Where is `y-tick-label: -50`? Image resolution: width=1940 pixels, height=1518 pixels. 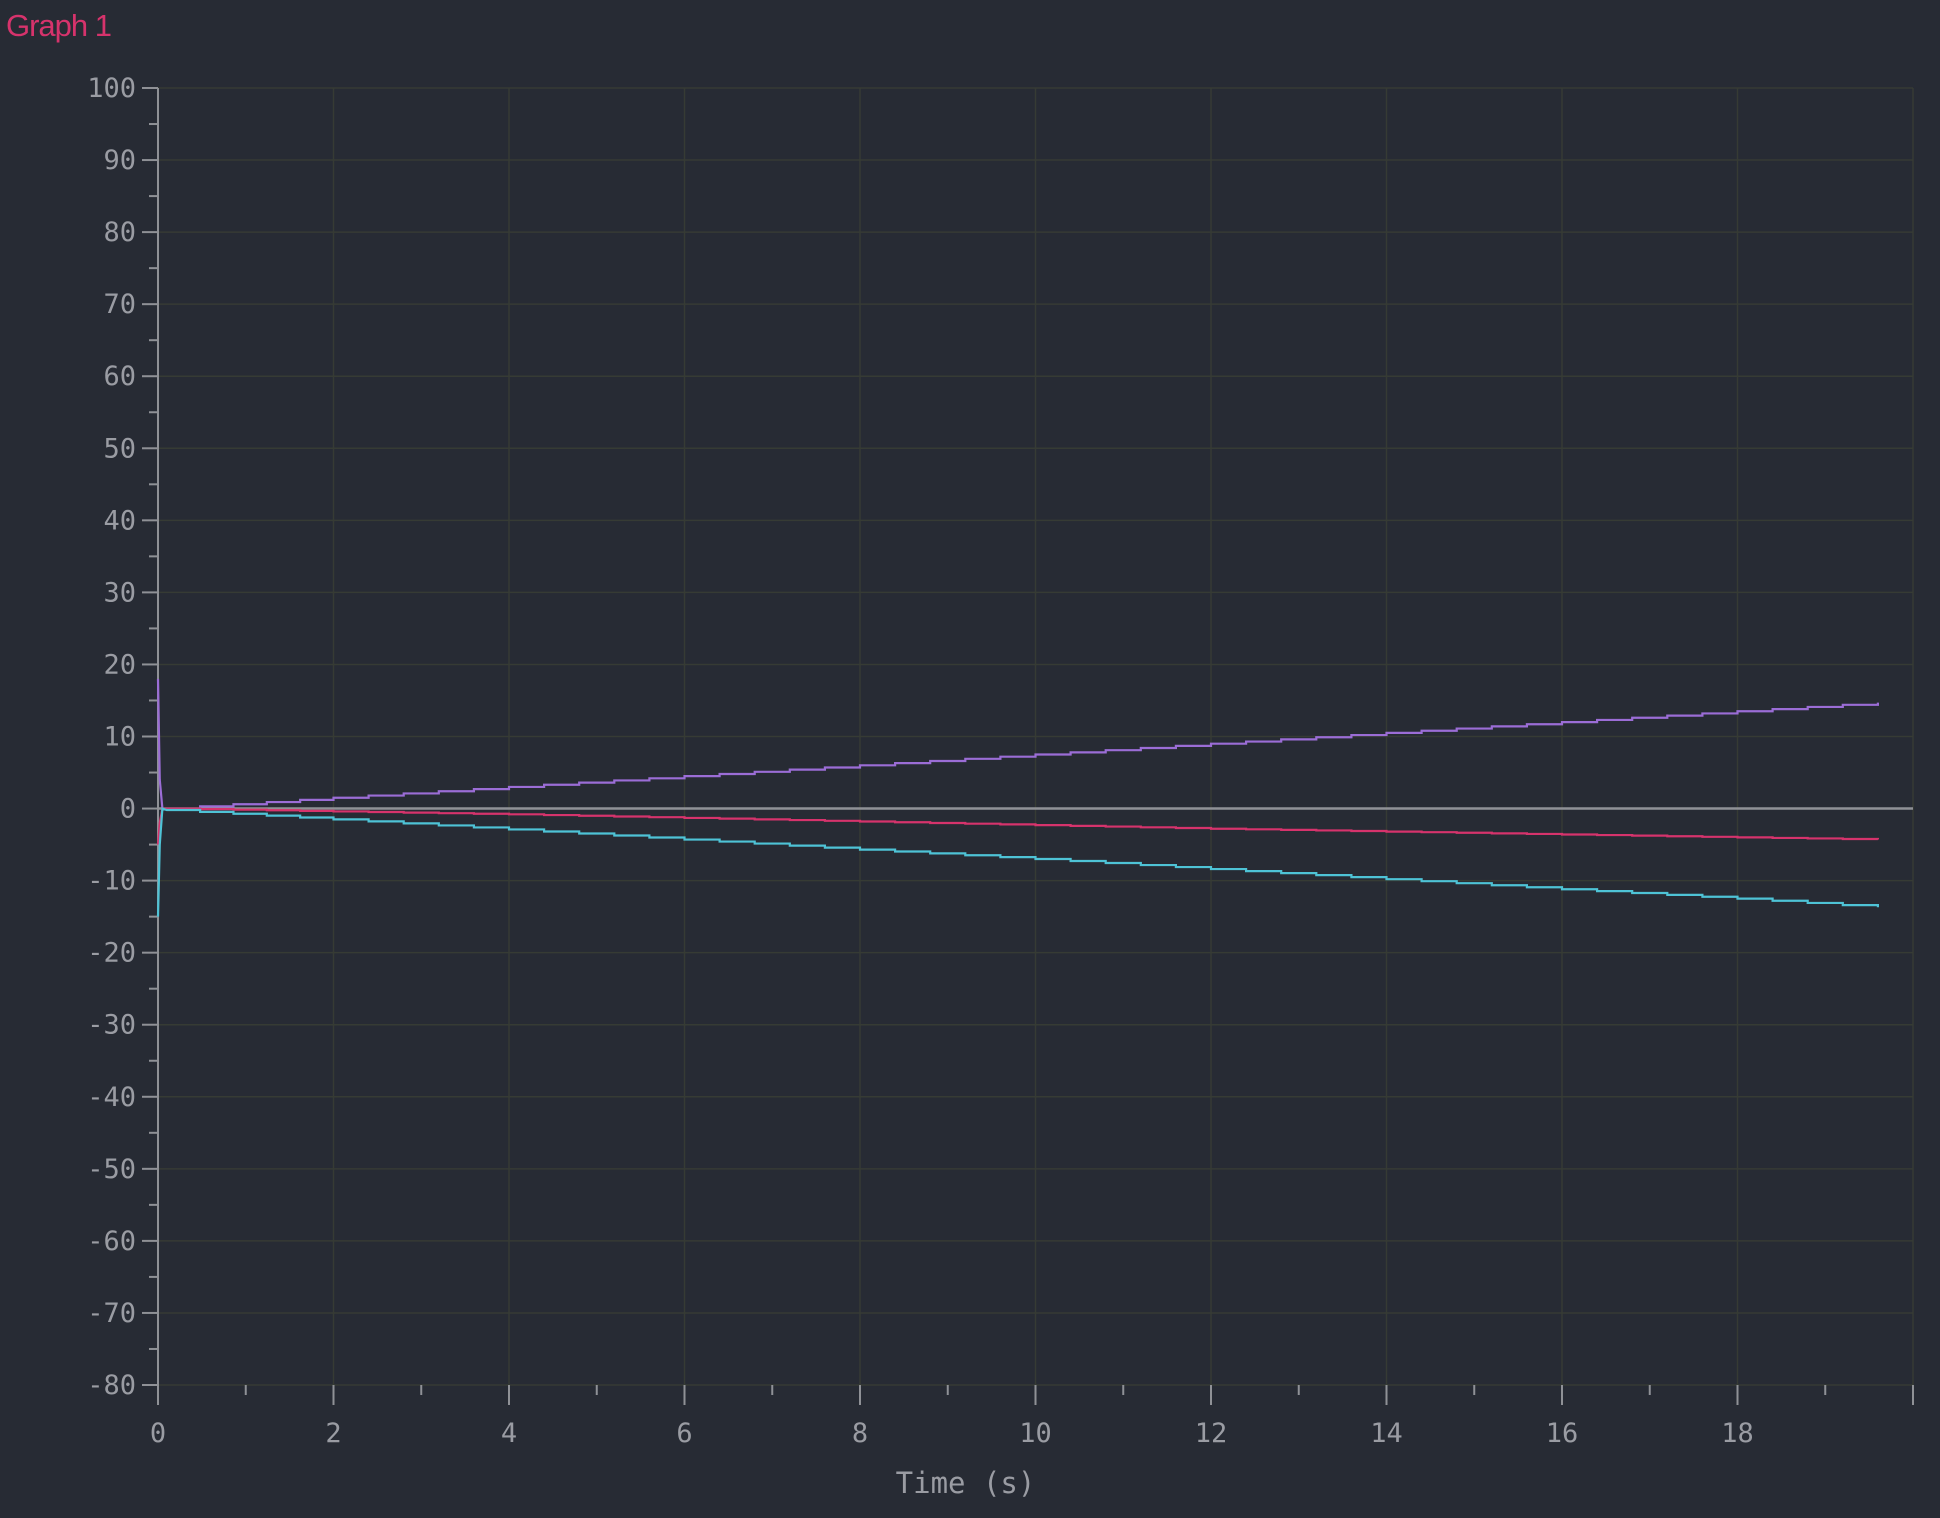
y-tick-label: -50 is located at coordinates (111, 1169).